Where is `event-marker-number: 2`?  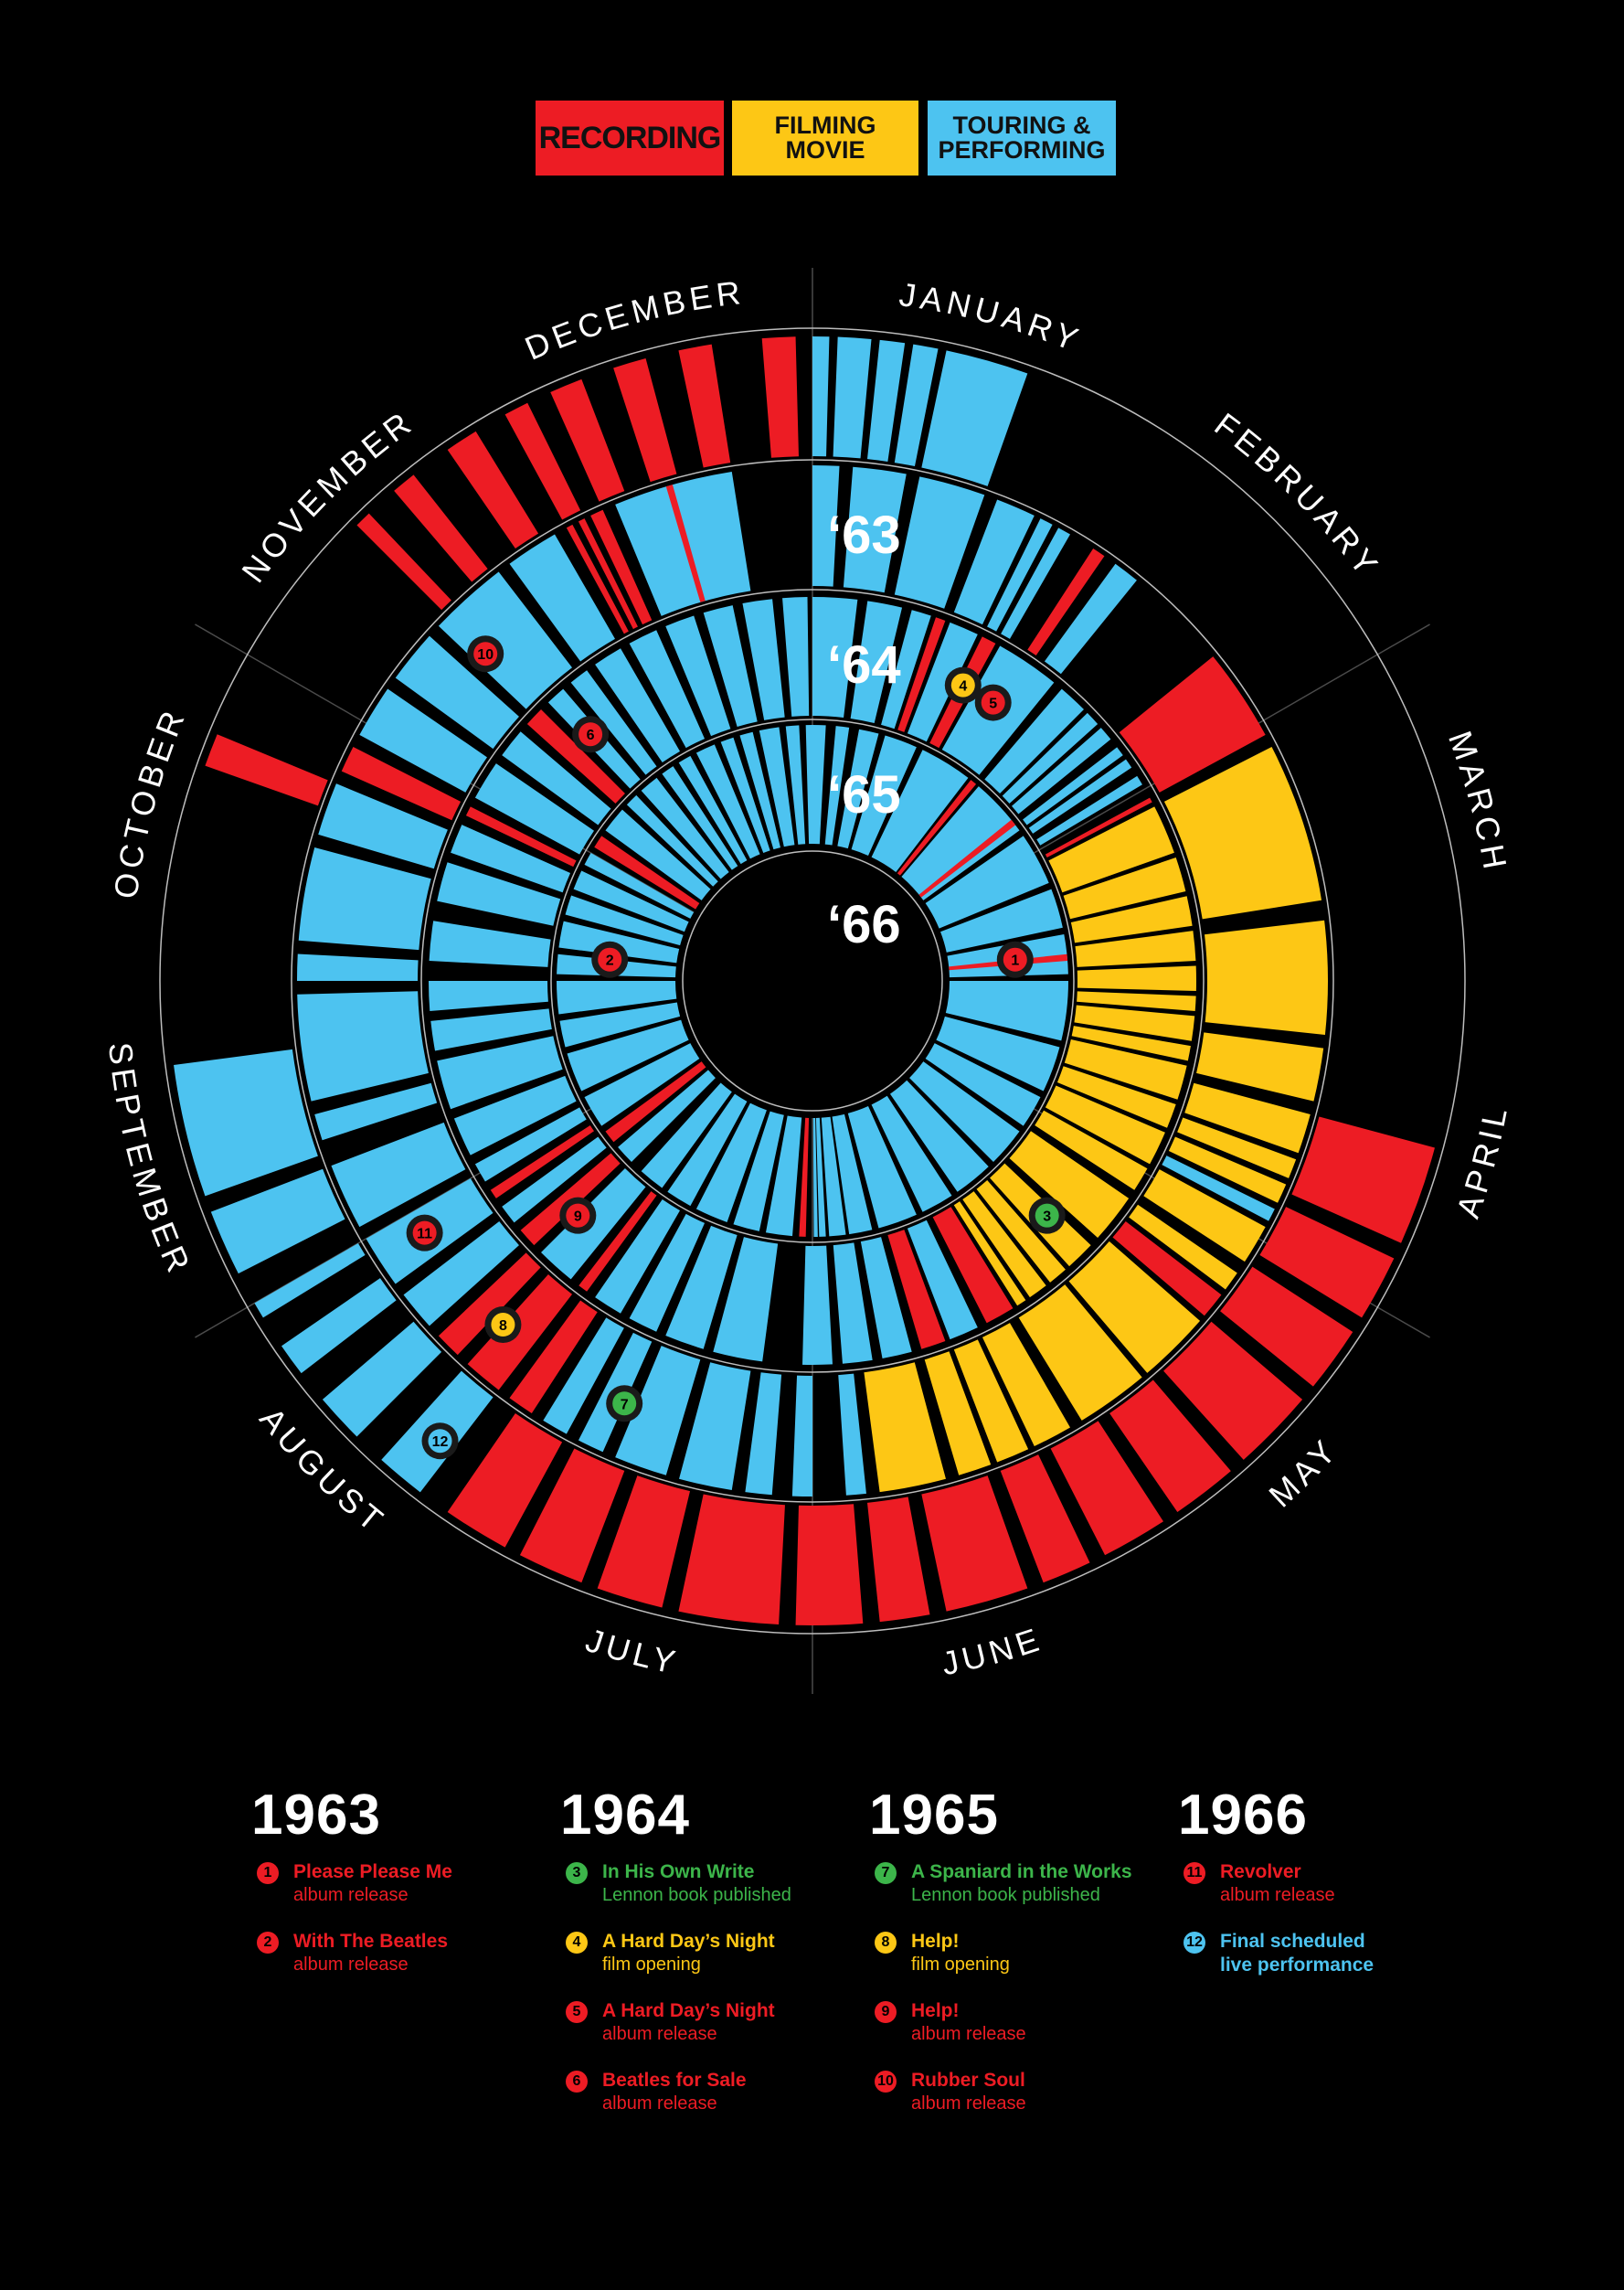
event-marker-number: 2 is located at coordinates (610, 961).